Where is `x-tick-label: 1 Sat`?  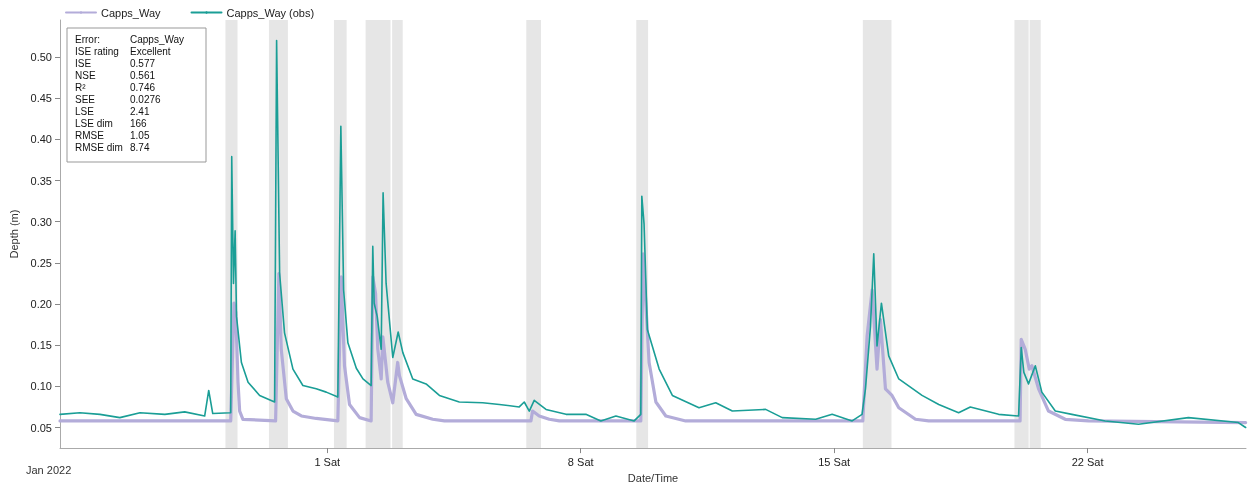
x-tick-label: 1 Sat is located at coordinates (327, 461).